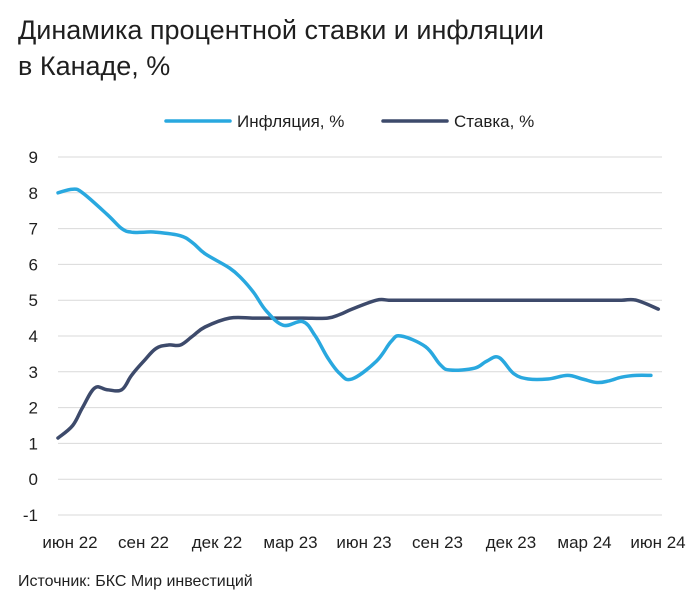 This screenshot has height=614, width=700. I want to click on chart-title-line-1: Динамика процентной ставки и инфляции, so click(281, 30).